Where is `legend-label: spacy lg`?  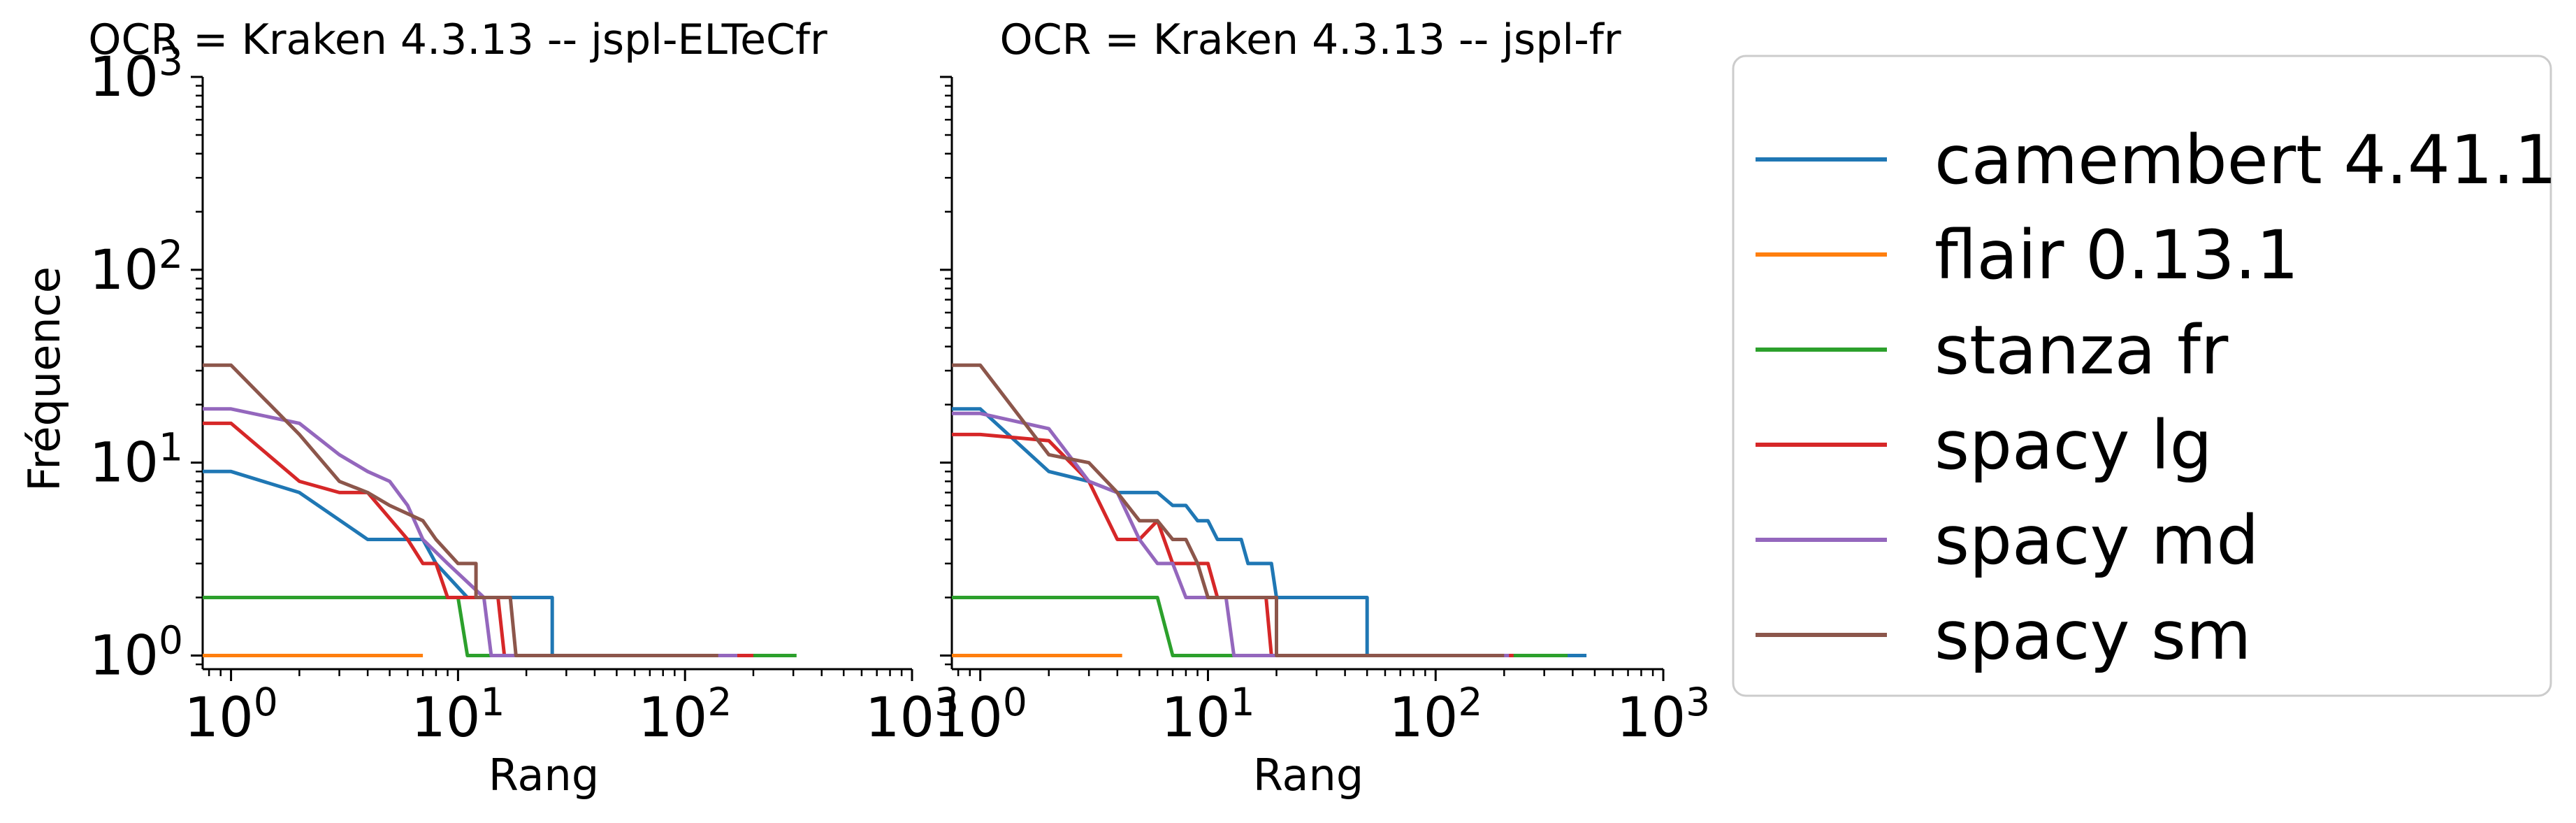 legend-label: spacy lg is located at coordinates (2073, 445).